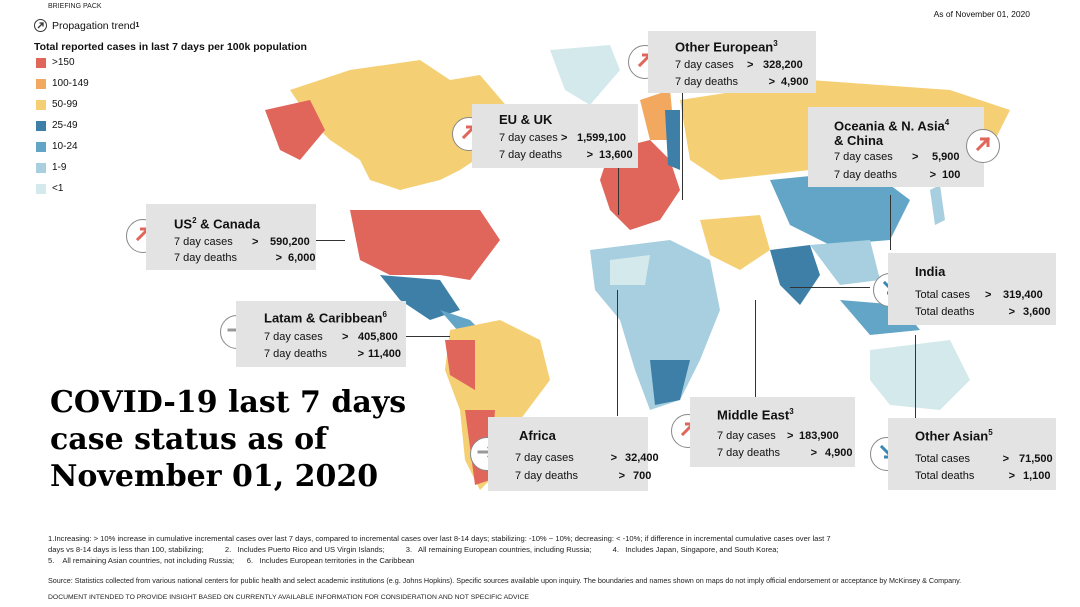 The height and width of the screenshot is (607, 1080). What do you see at coordinates (983, 312) in the screenshot?
I see `deaths-row: Total deaths >3,600` at bounding box center [983, 312].